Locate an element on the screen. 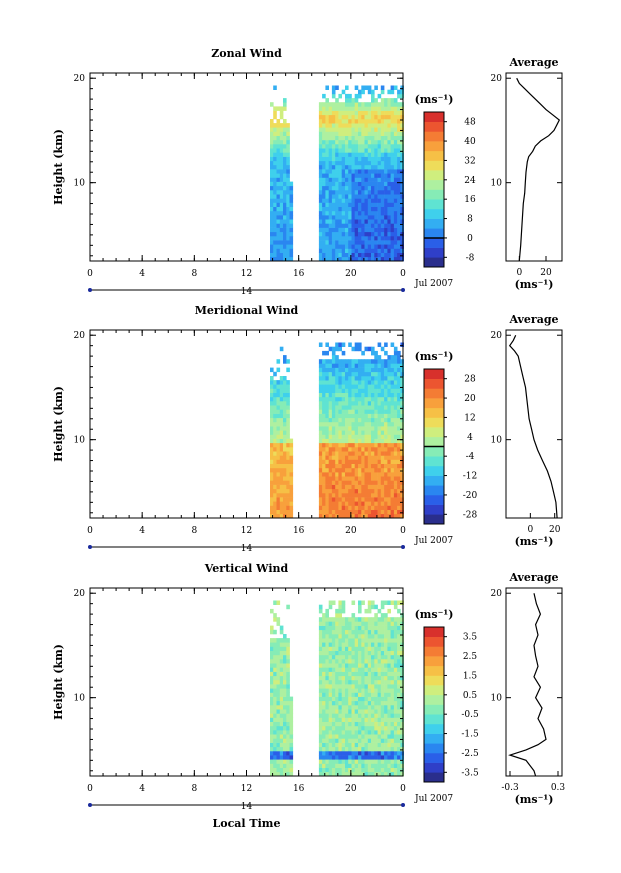 Image resolution: width=621 pixels, height=873 pixels. colorbar-tick-label: 12 is located at coordinates (469, 418).